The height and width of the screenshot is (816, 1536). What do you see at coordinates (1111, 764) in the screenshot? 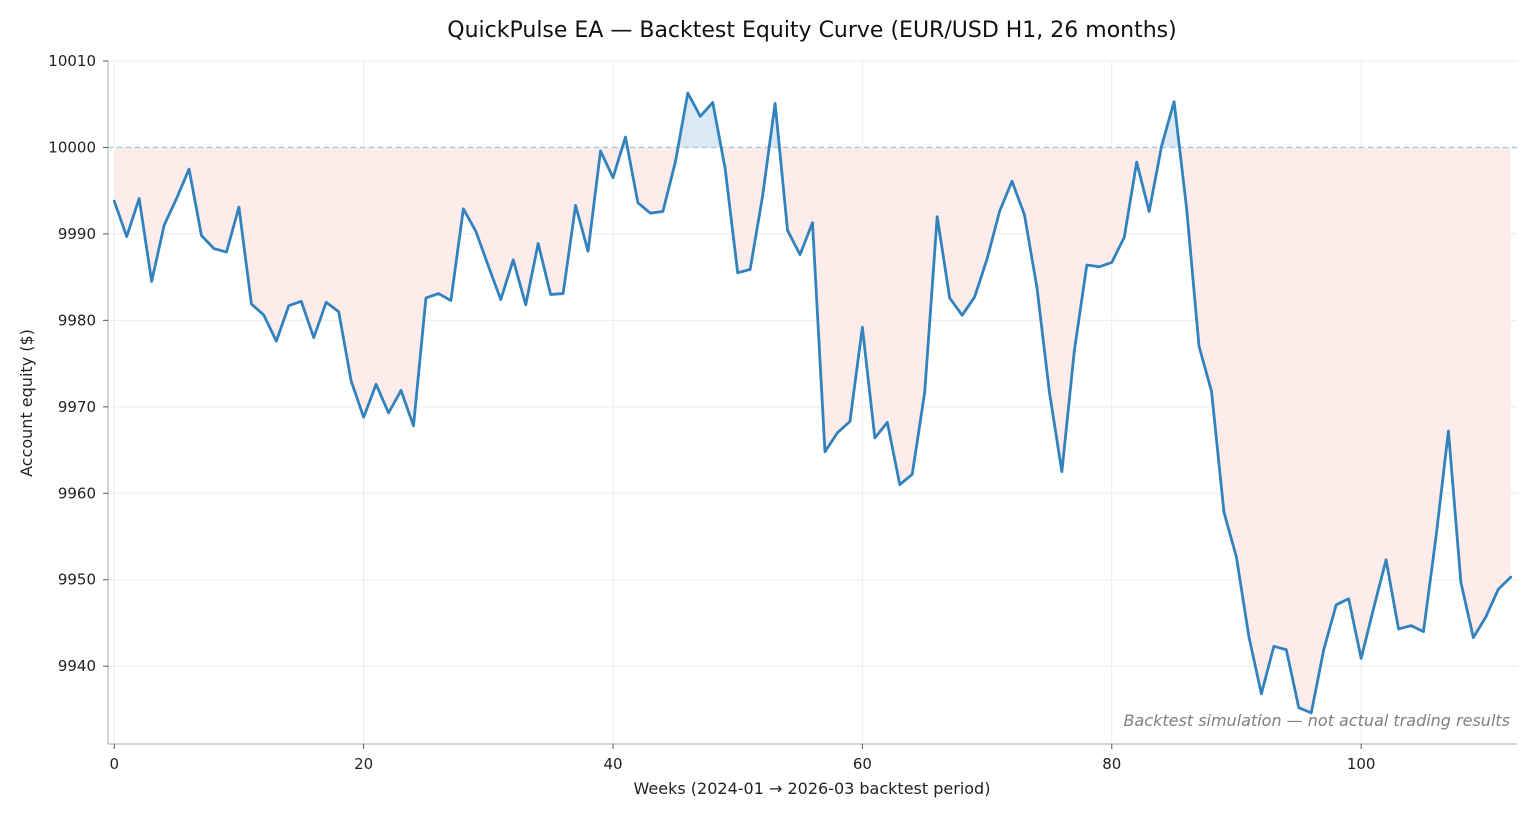
I see `x-tick-label: 80` at bounding box center [1111, 764].